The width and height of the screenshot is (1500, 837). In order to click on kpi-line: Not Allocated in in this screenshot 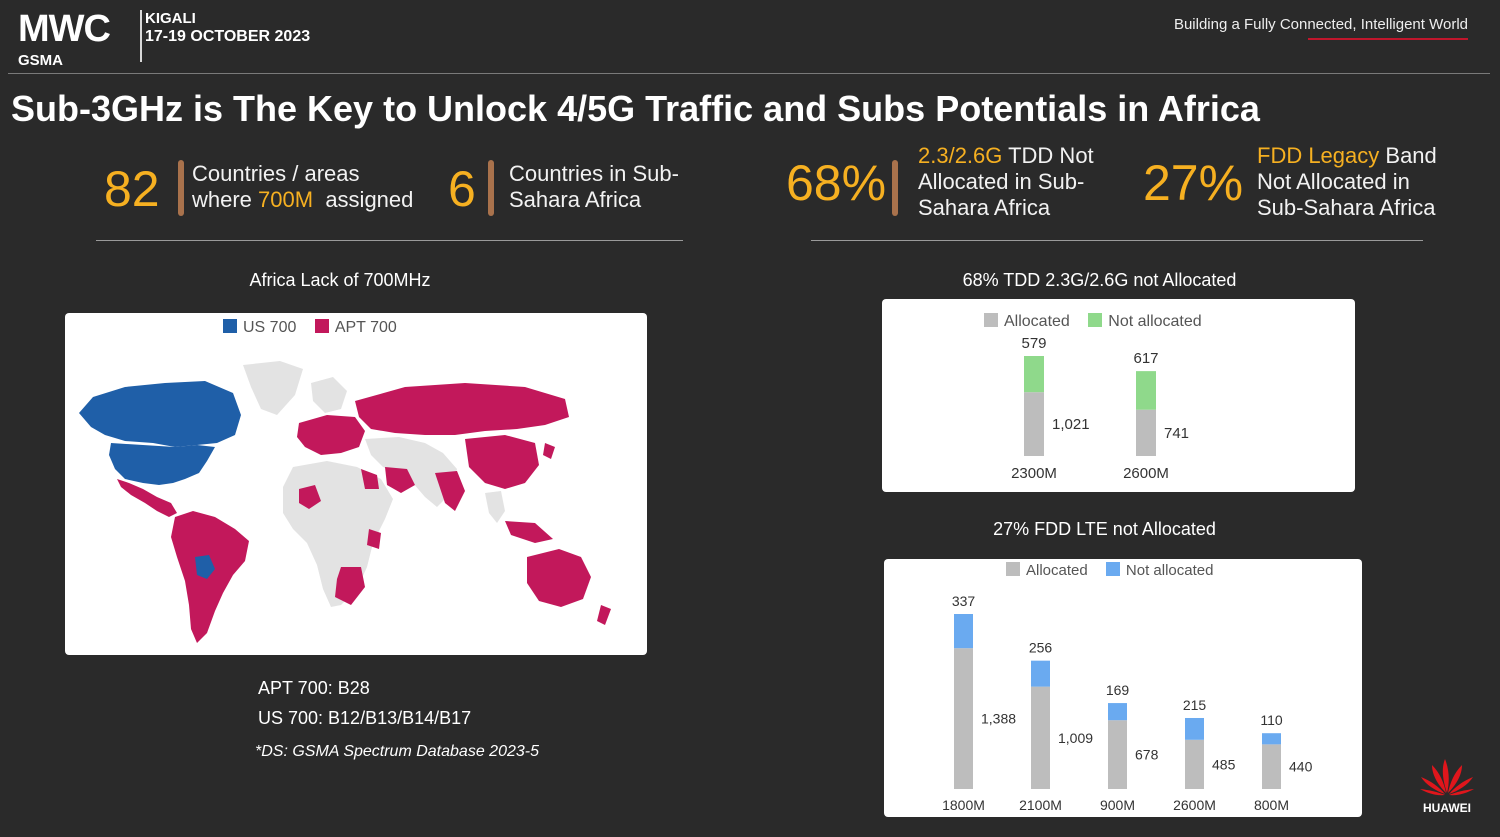, I will do `click(1333, 181)`.